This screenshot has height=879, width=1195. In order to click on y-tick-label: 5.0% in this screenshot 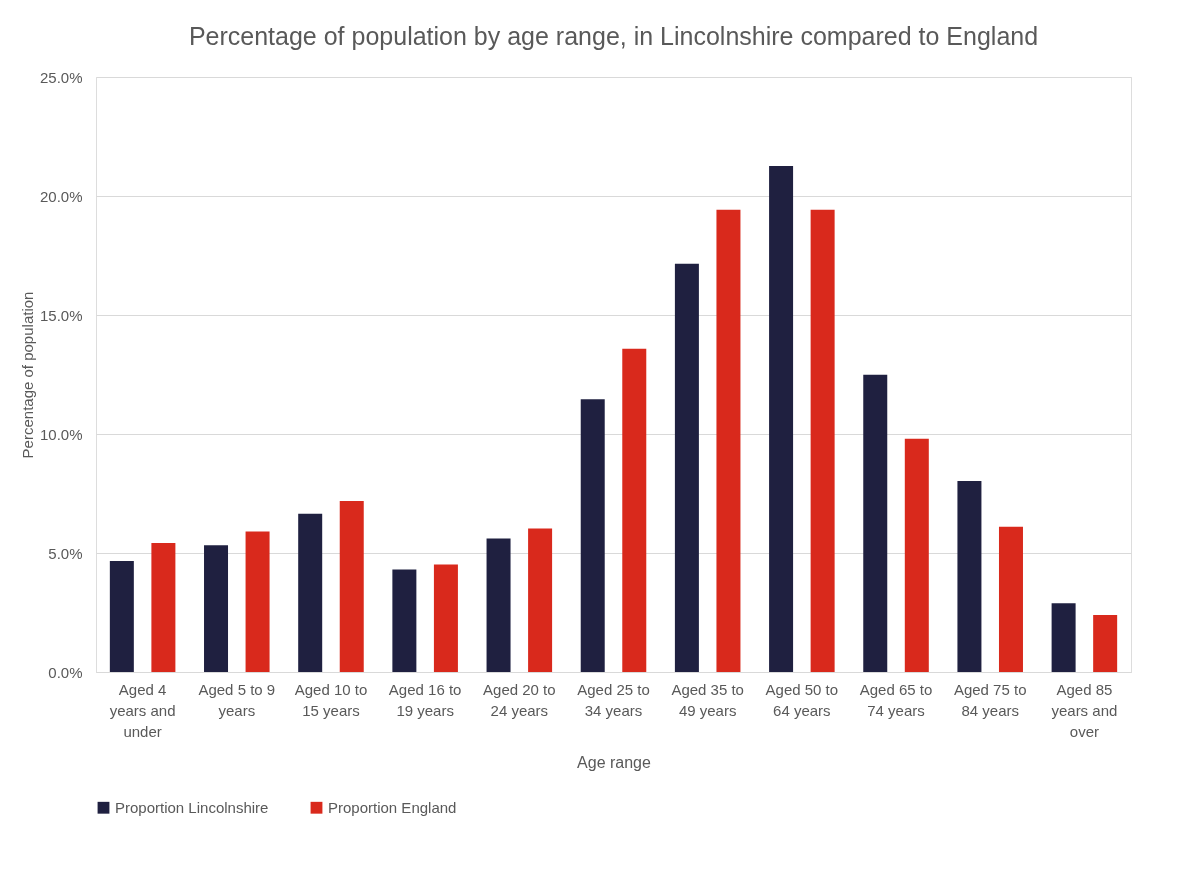, I will do `click(65, 553)`.